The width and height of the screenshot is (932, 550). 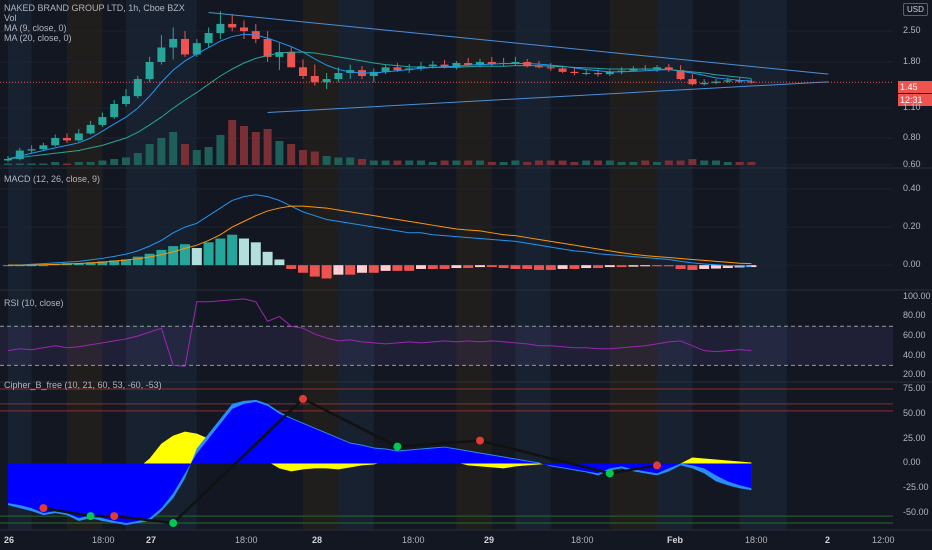 What do you see at coordinates (379, 332) in the screenshot?
I see `rsi-line` at bounding box center [379, 332].